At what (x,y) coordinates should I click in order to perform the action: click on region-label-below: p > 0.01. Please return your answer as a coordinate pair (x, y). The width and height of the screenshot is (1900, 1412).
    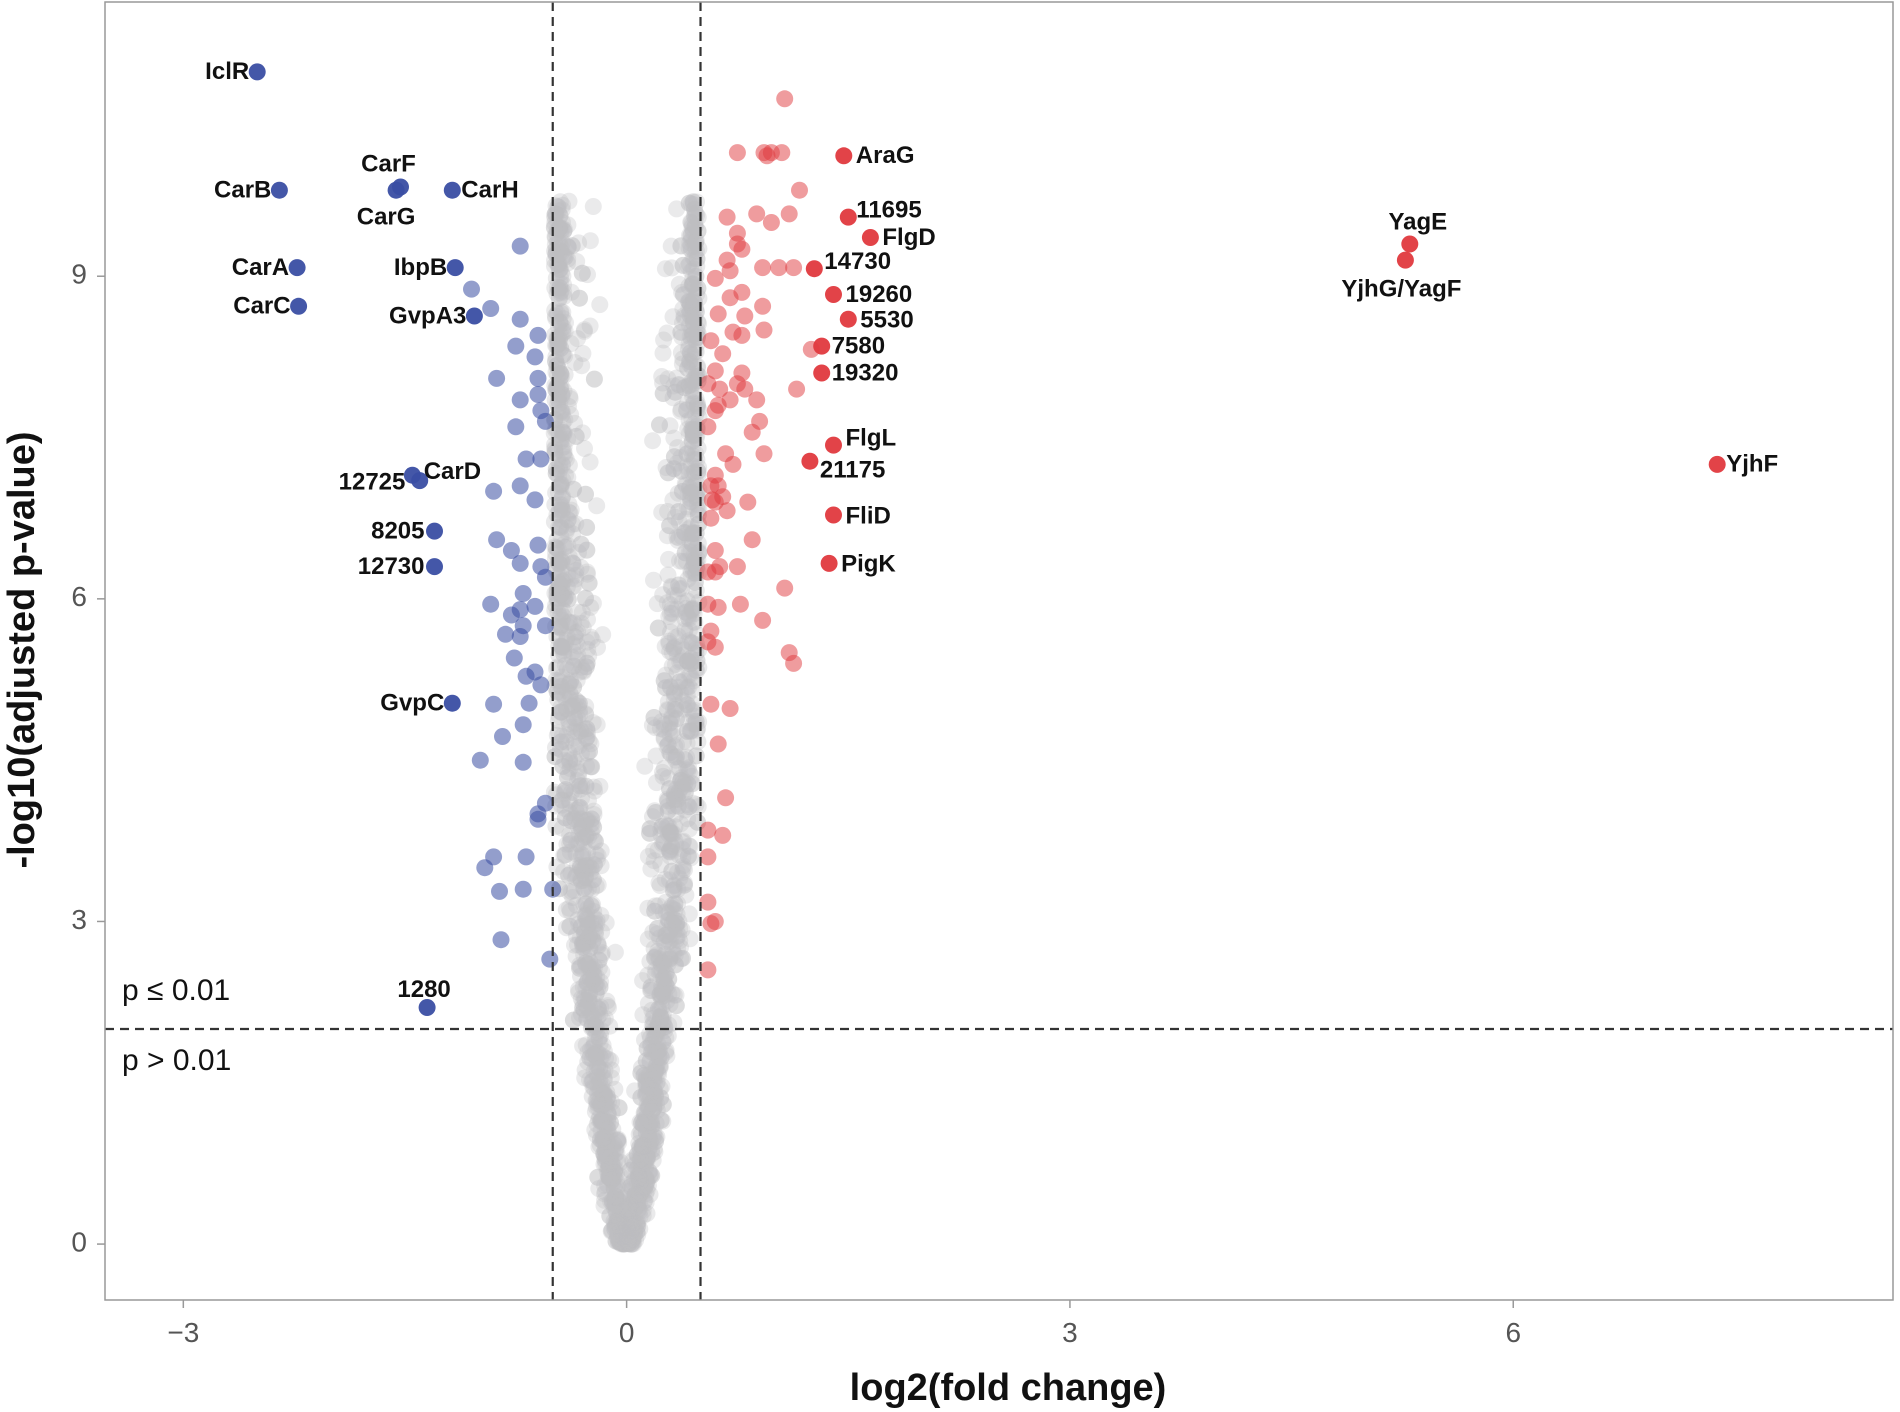
    Looking at the image, I should click on (176, 1060).